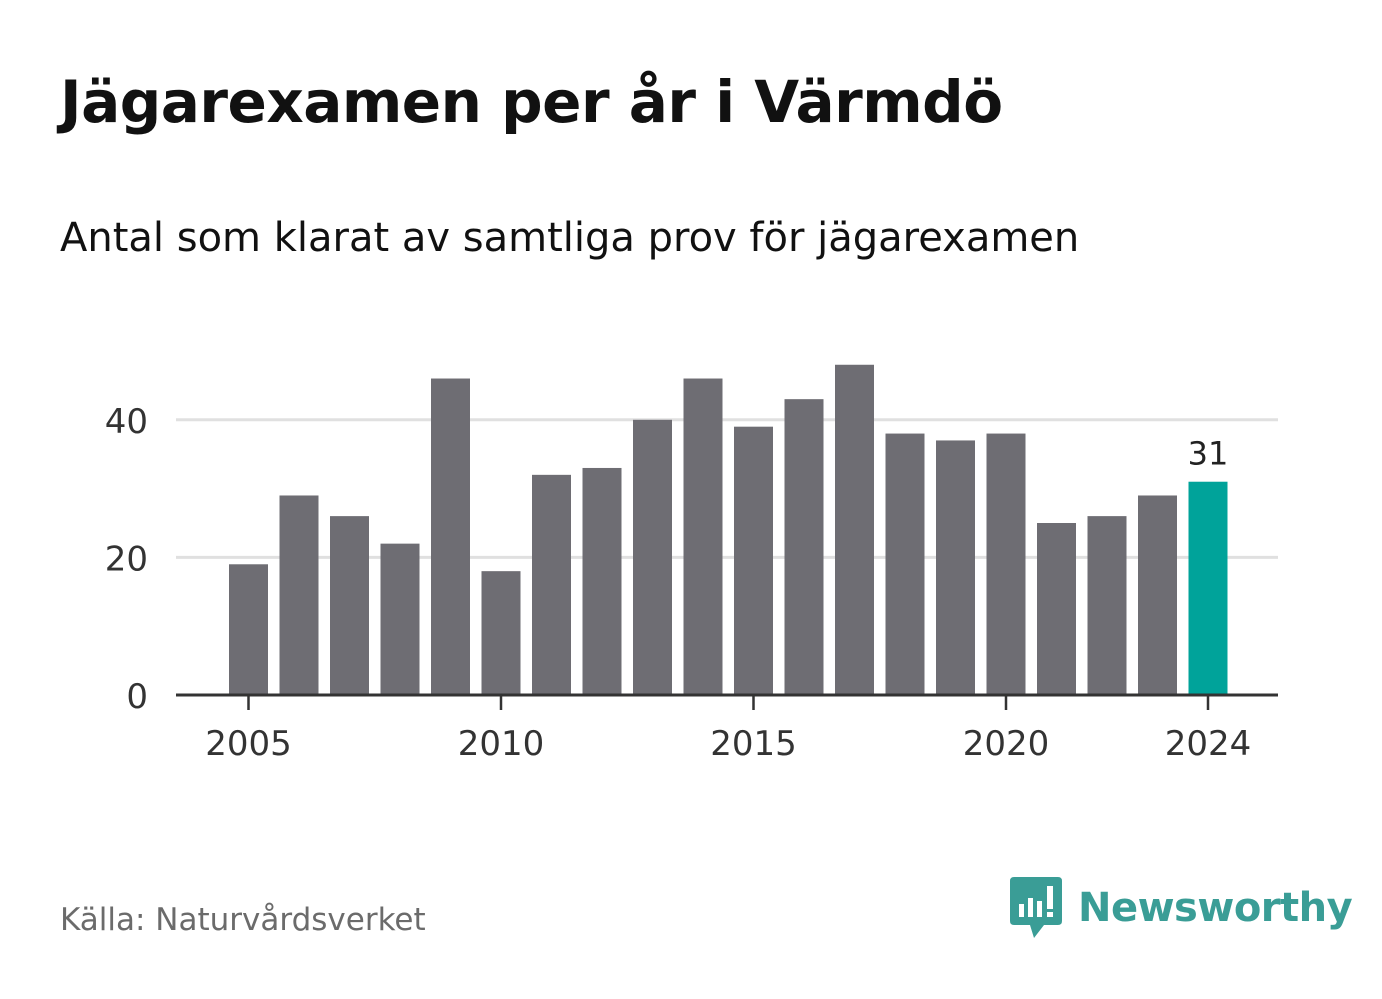 The width and height of the screenshot is (1382, 999). What do you see at coordinates (652, 557) in the screenshot?
I see `bar-2013` at bounding box center [652, 557].